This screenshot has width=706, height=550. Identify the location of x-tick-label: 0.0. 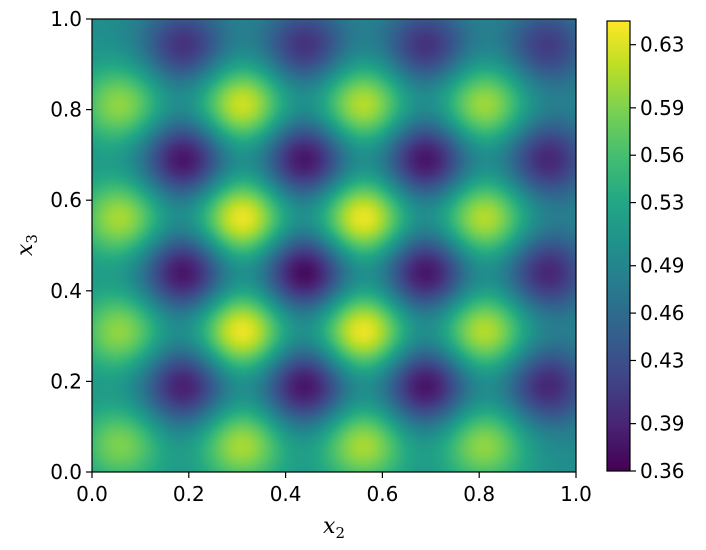
(92, 494).